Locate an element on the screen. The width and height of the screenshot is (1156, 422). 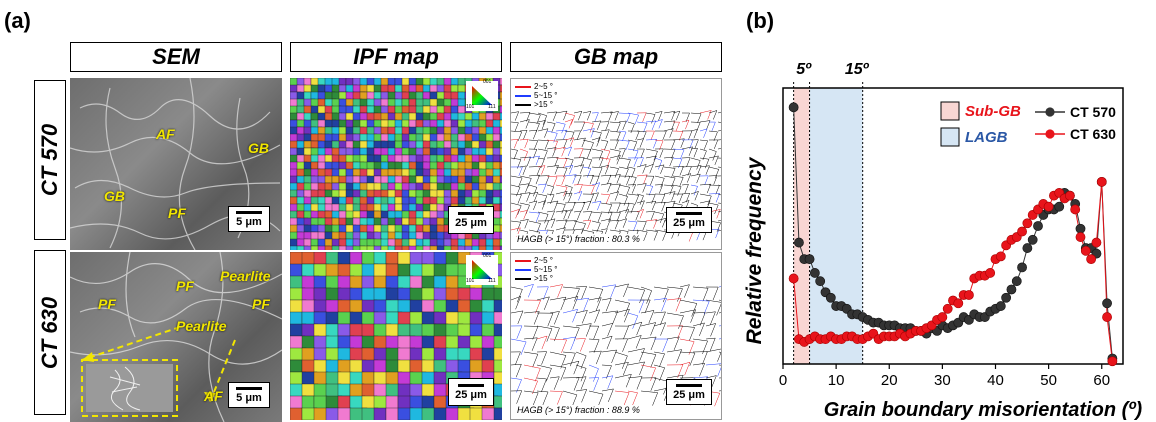
threshold-label: 15º is located at coordinates (857, 69).